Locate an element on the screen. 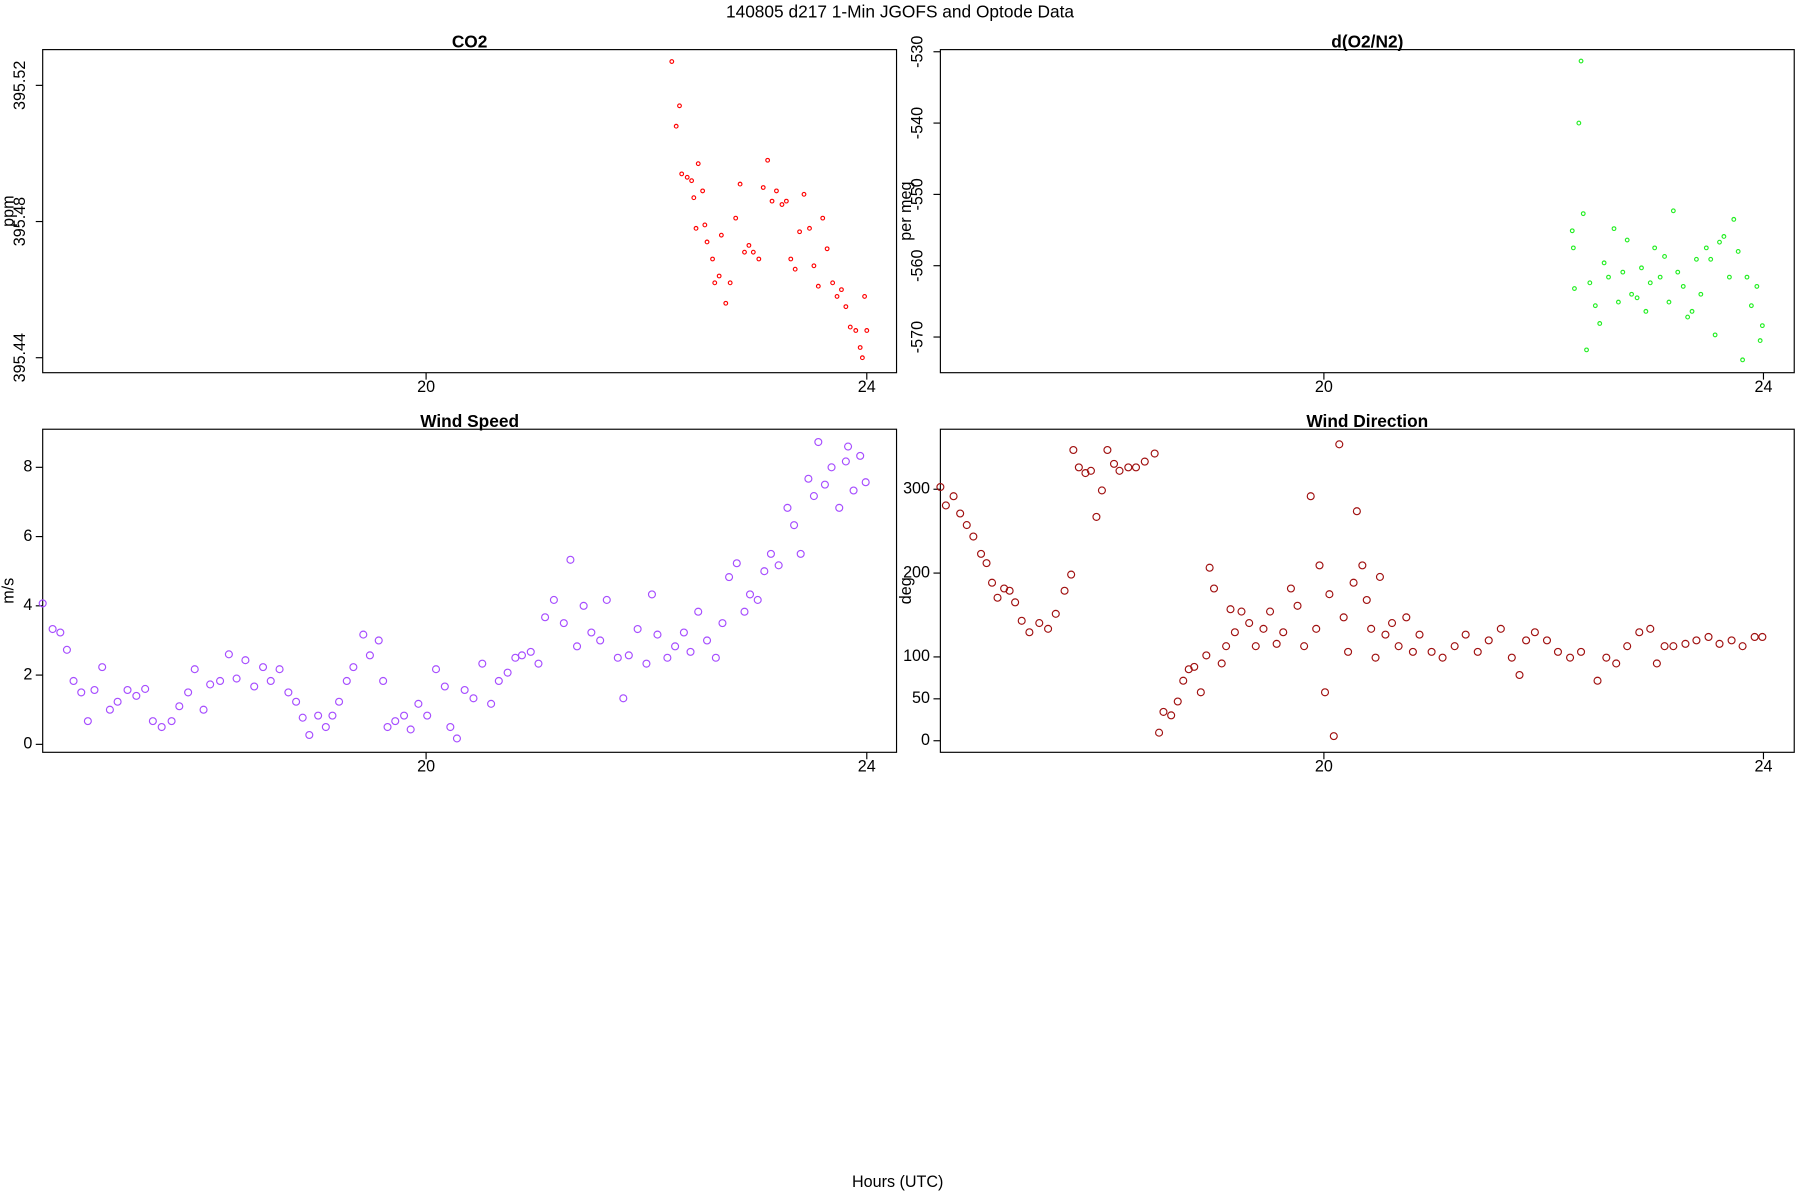 This screenshot has width=1800, height=1200. x-tick-label: 24 is located at coordinates (867, 387).